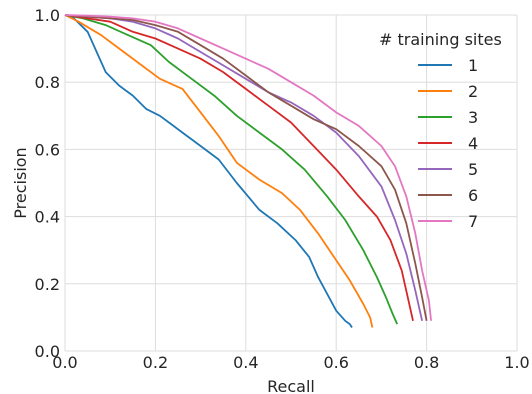 The width and height of the screenshot is (532, 394). Describe the element at coordinates (426, 362) in the screenshot. I see `x-tick-label: 0.8` at that location.